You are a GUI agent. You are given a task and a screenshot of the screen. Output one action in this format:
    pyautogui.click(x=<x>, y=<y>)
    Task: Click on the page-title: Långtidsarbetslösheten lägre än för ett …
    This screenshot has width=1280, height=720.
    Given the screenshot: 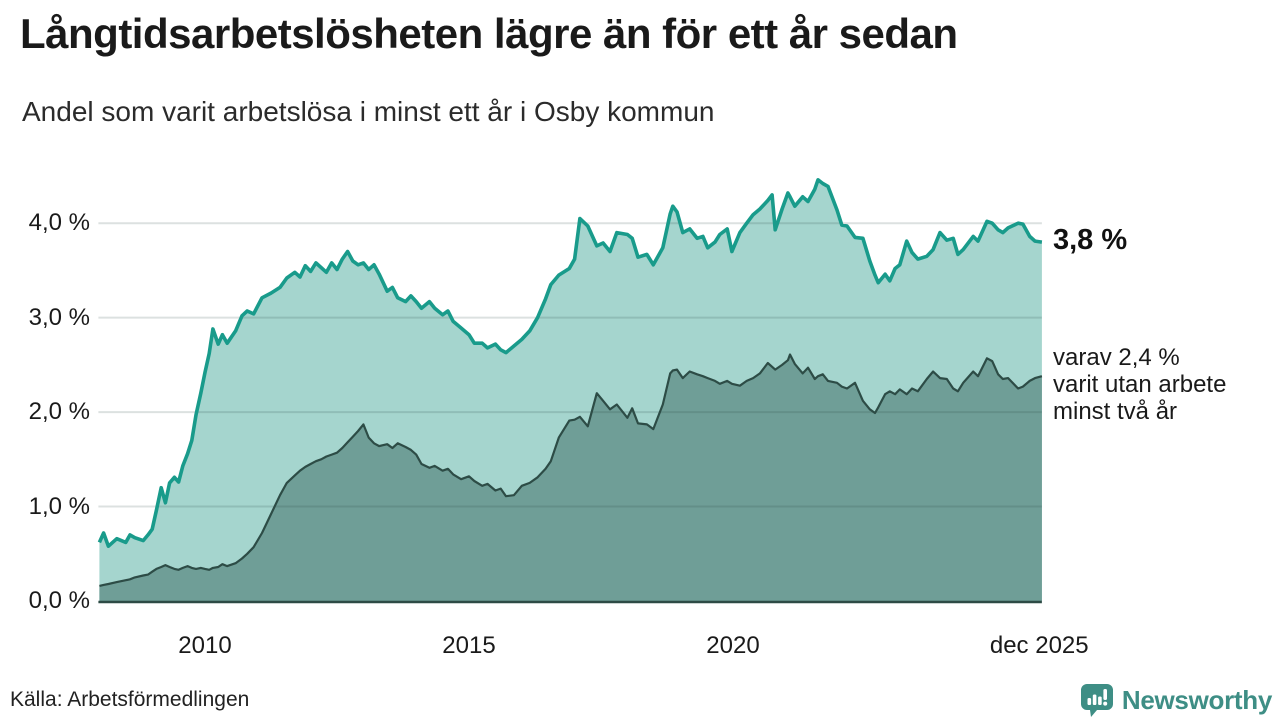 What is the action you would take?
    pyautogui.click(x=489, y=33)
    